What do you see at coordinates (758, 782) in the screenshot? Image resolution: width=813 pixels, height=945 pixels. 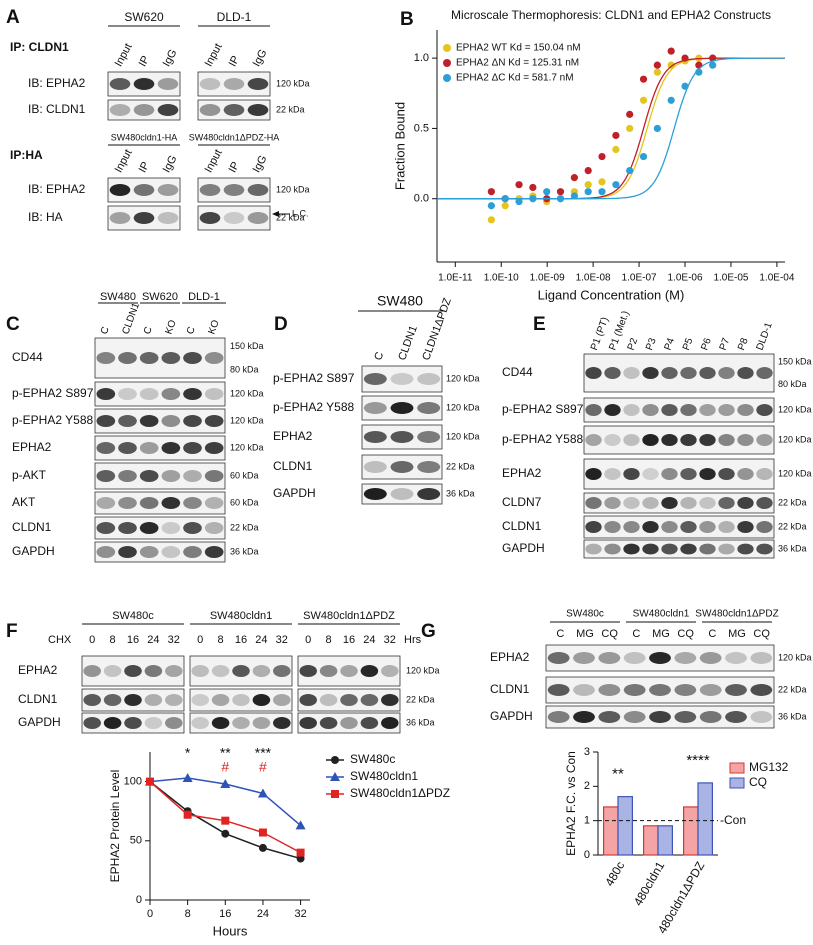 I see `legend-label: CQ` at bounding box center [758, 782].